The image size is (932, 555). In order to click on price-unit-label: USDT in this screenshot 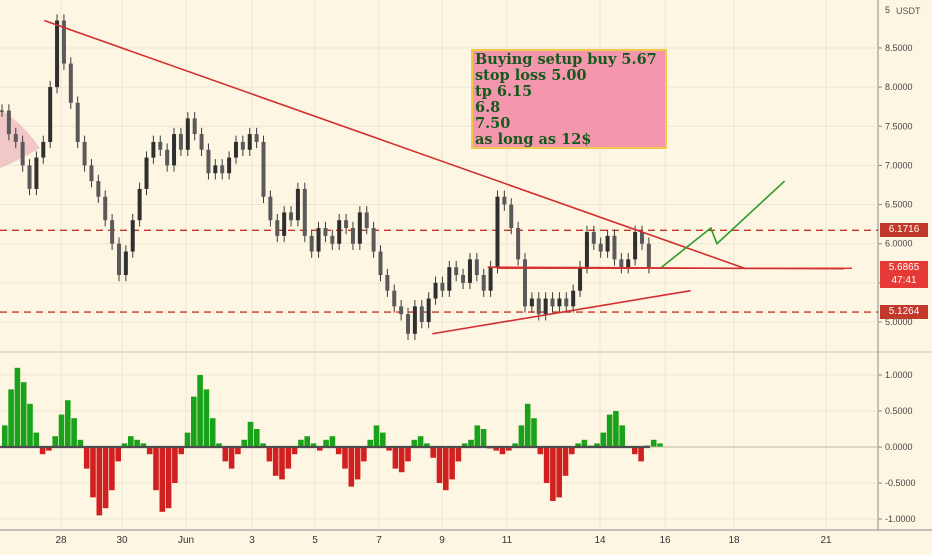, I will do `click(908, 11)`.